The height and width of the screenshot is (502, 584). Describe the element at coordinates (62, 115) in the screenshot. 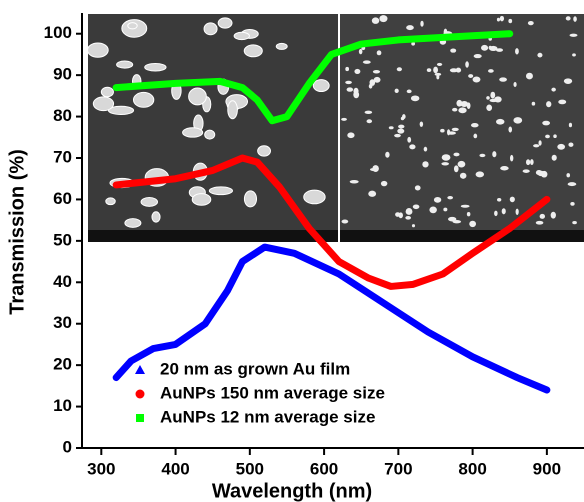

I see `y-tick-label: 80` at that location.